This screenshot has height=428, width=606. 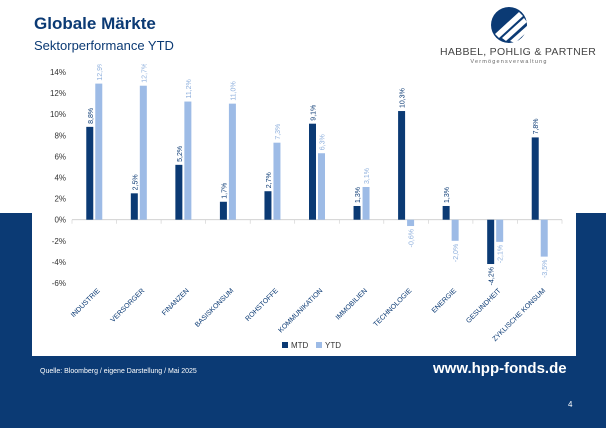 What do you see at coordinates (60, 156) in the screenshot?
I see `y-tick-label: 6%` at bounding box center [60, 156].